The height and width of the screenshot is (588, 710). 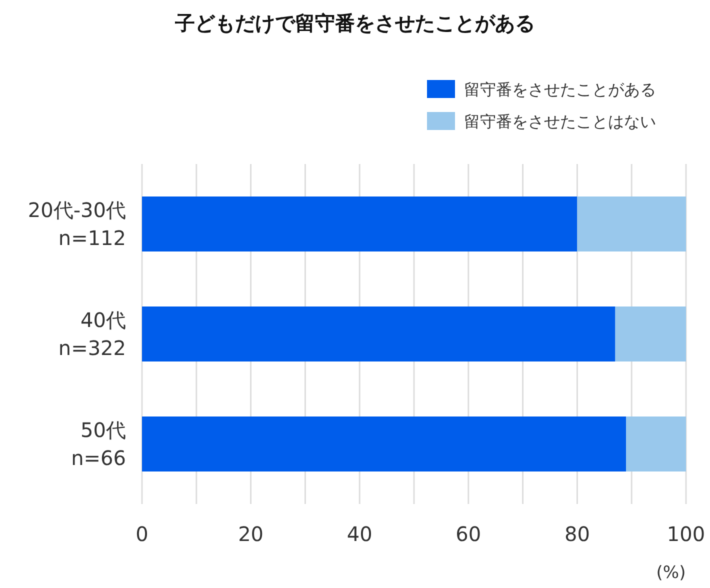 I want to click on x-tick-label: 0, so click(x=142, y=534).